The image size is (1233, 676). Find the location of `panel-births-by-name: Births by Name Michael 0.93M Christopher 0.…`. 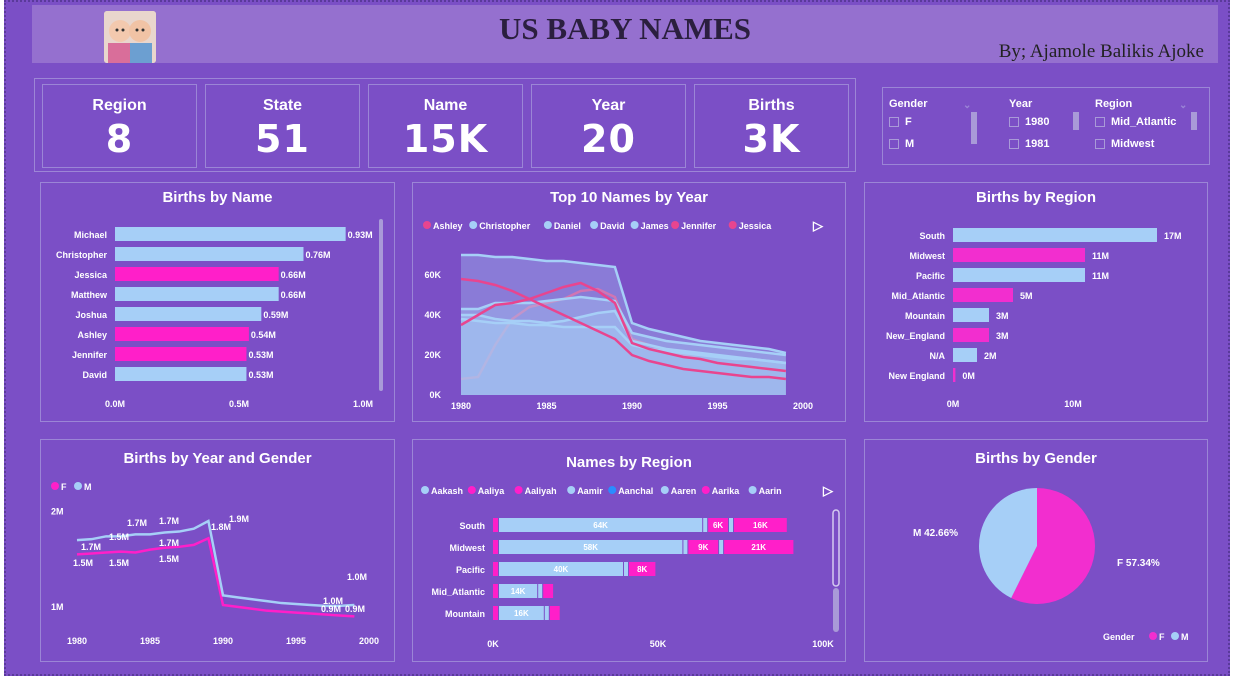

panel-births-by-name: Births by Name Michael 0.93M Christopher 0.… is located at coordinates (217, 302).